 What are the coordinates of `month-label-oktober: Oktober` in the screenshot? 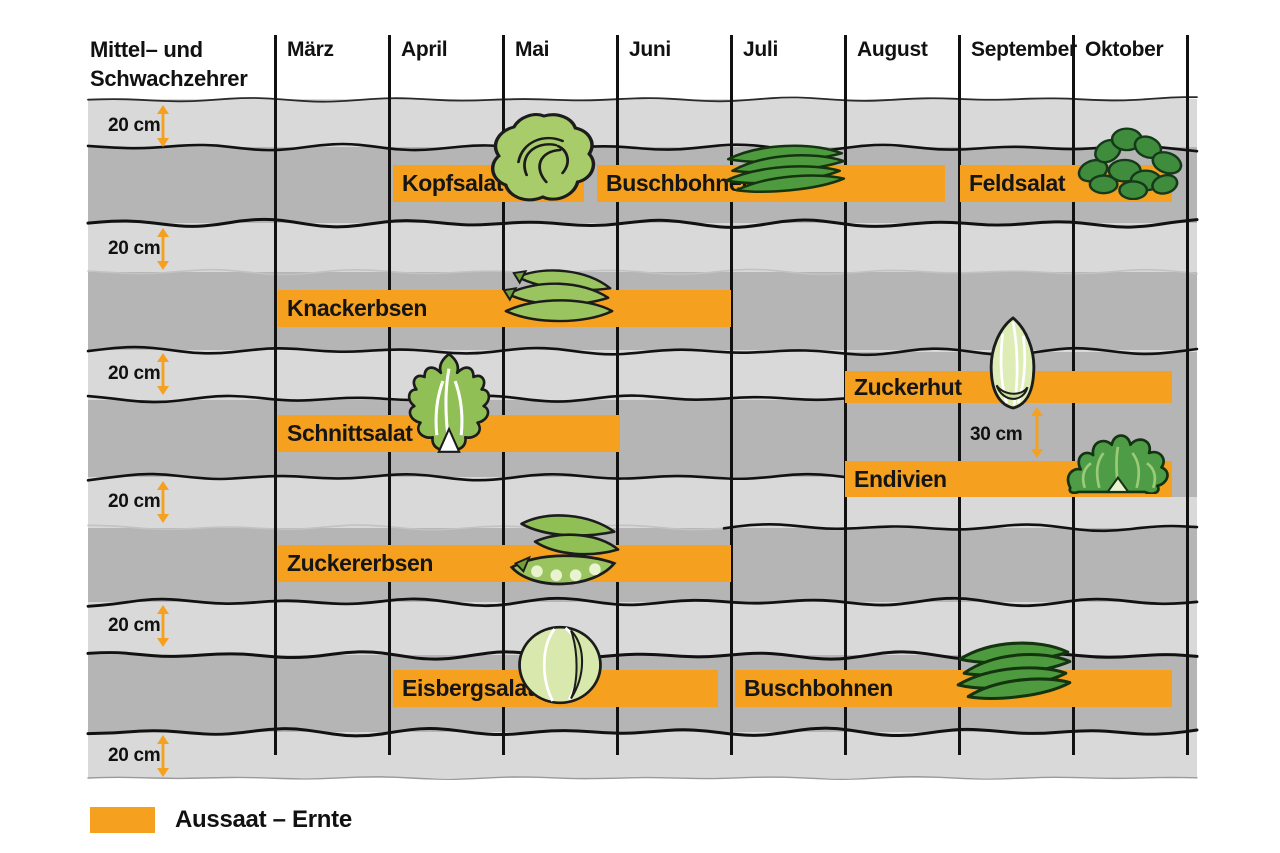 It's located at (1124, 49).